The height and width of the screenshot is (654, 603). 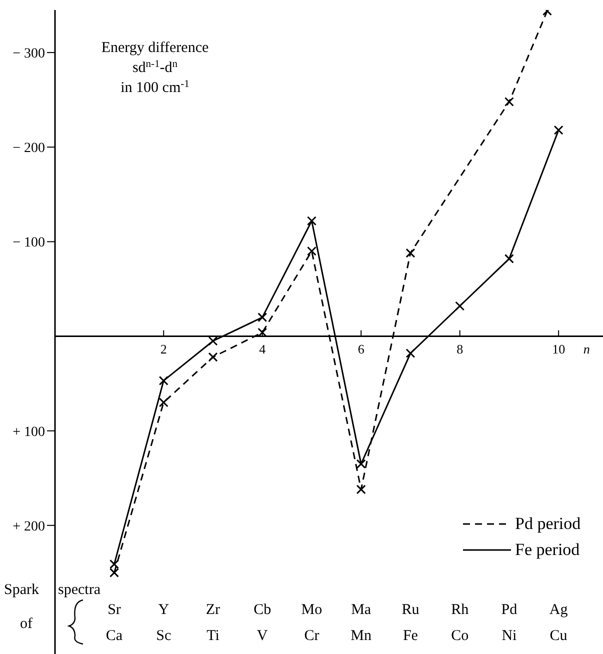 I want to click on x-axis-title: n, so click(x=586, y=348).